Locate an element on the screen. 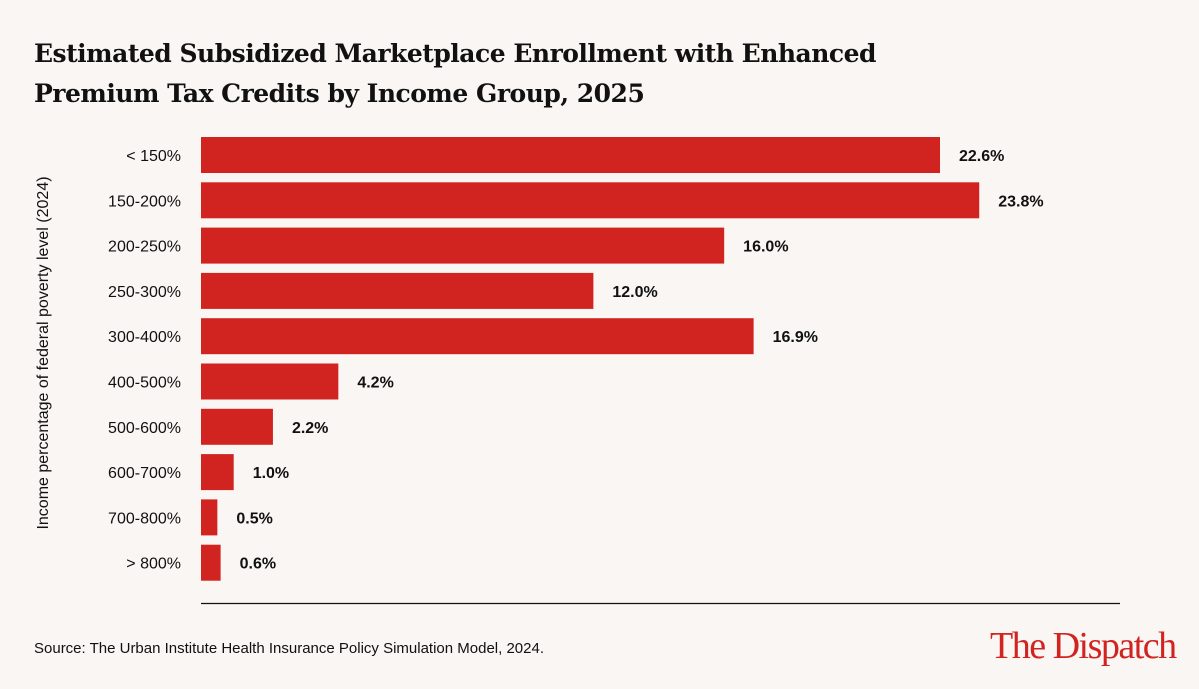 This screenshot has height=689, width=1199. category-label: 300-400% is located at coordinates (144, 337).